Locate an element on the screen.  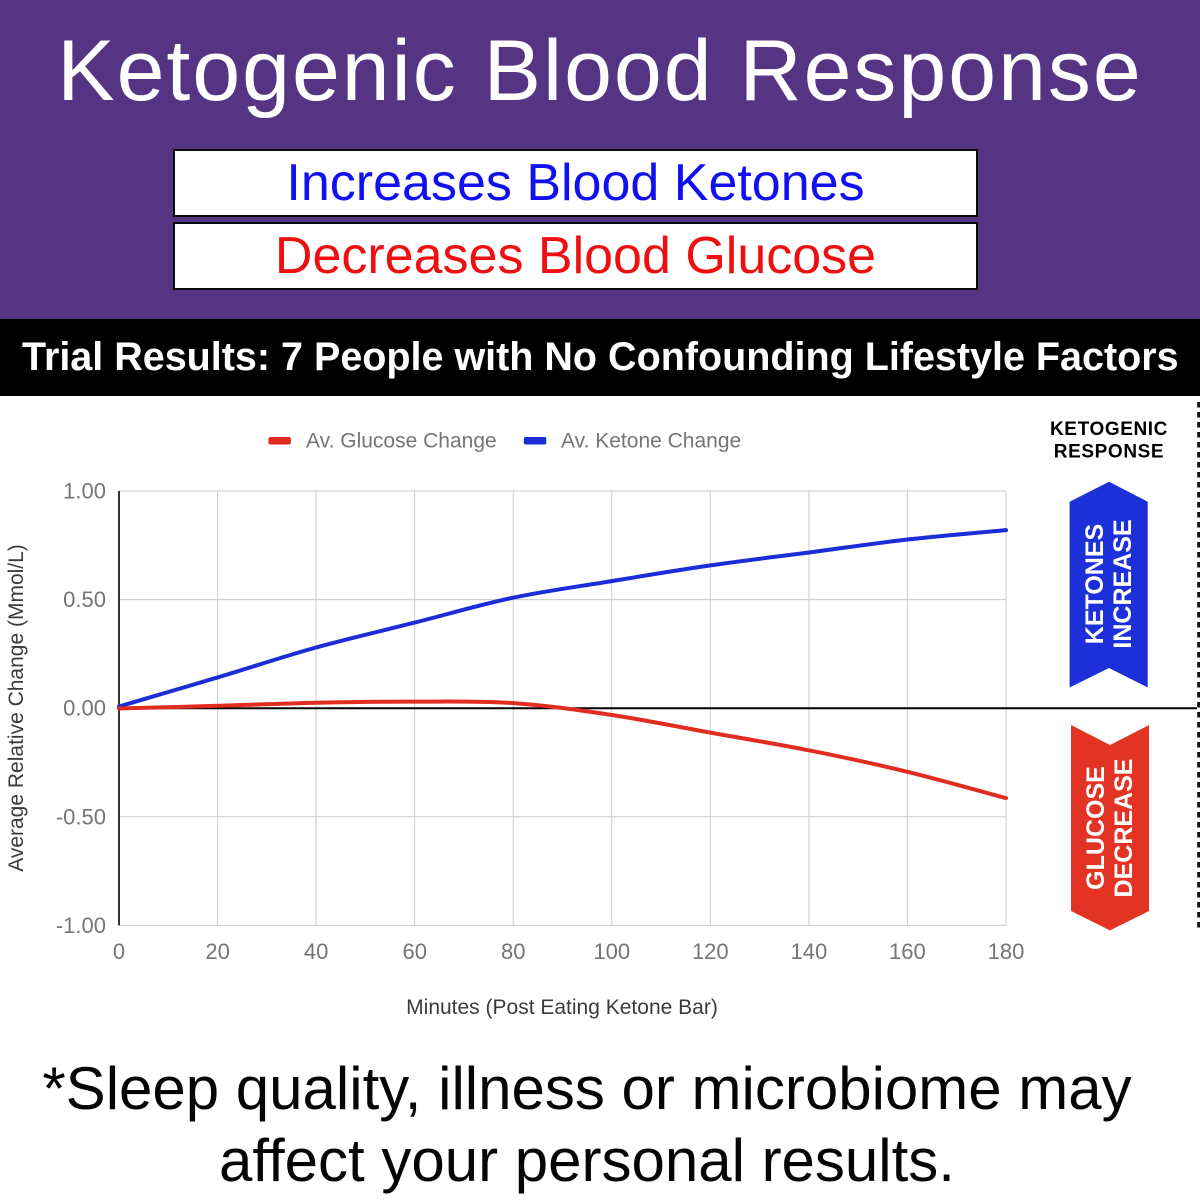
svg-text: Av. Glucose Change is located at coordinates (401, 441).